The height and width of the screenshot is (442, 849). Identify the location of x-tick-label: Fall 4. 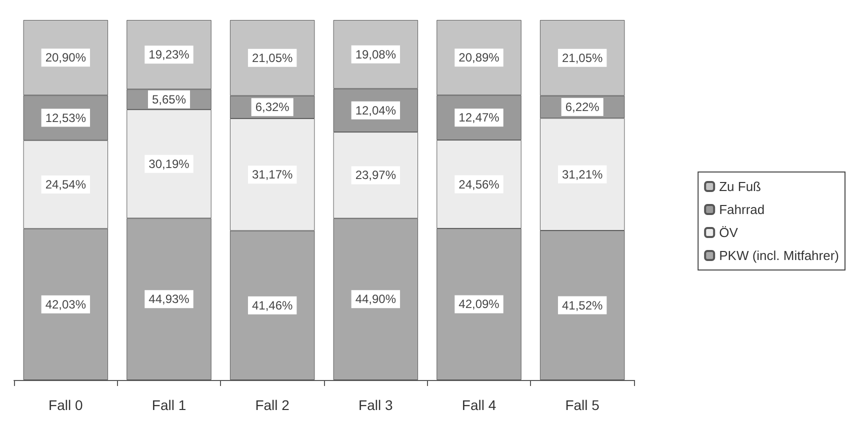
(479, 405).